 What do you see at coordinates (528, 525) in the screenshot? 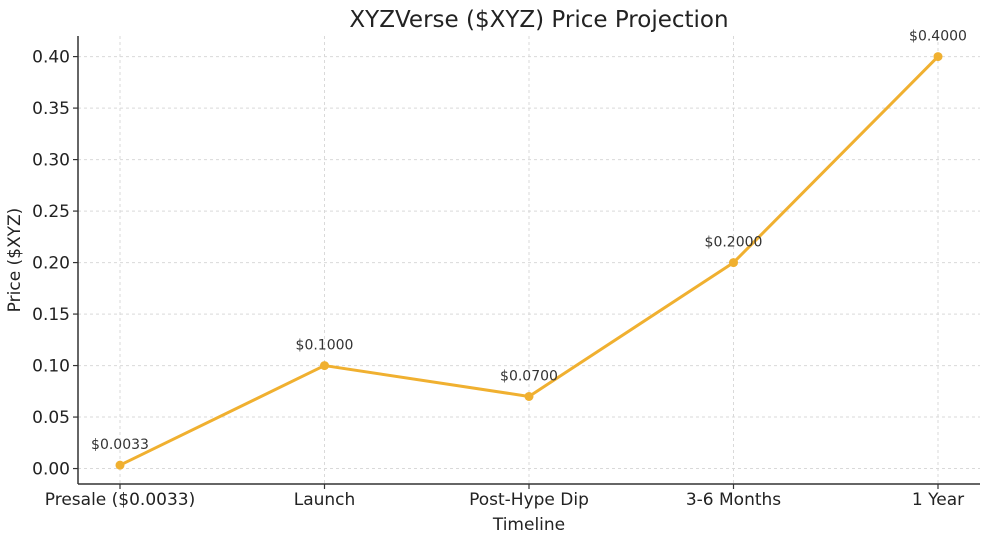
I see `x-axis-title: Timeline` at bounding box center [528, 525].